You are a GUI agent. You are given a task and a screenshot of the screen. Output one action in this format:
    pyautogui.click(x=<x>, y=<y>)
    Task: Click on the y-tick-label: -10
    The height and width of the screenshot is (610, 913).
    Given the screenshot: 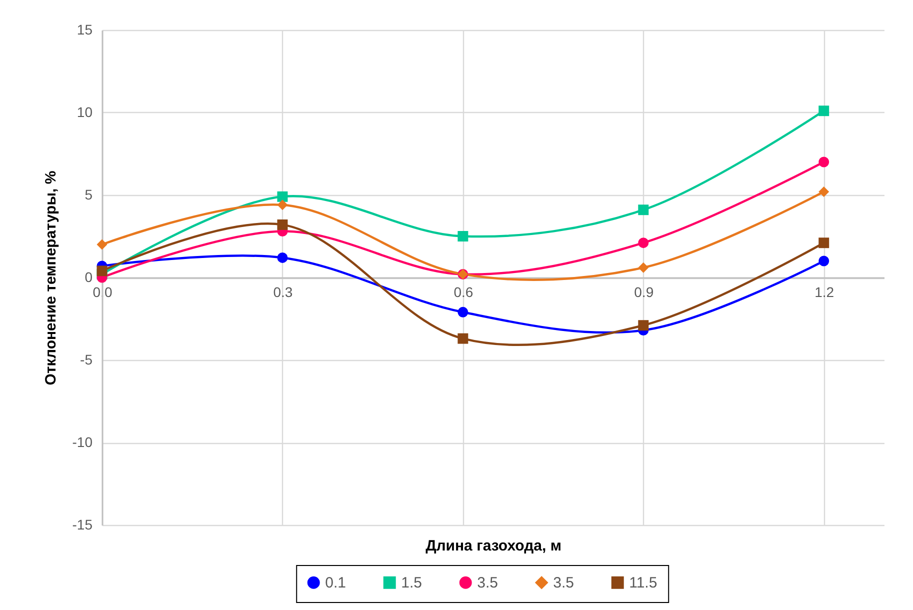 What is the action you would take?
    pyautogui.click(x=82, y=442)
    